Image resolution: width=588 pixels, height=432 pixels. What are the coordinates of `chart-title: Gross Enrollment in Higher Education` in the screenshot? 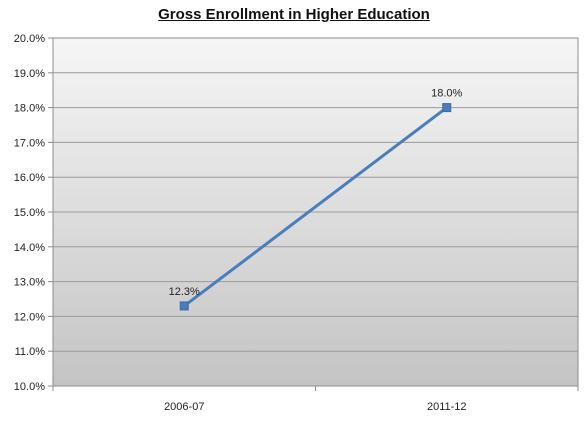 It's located at (294, 14).